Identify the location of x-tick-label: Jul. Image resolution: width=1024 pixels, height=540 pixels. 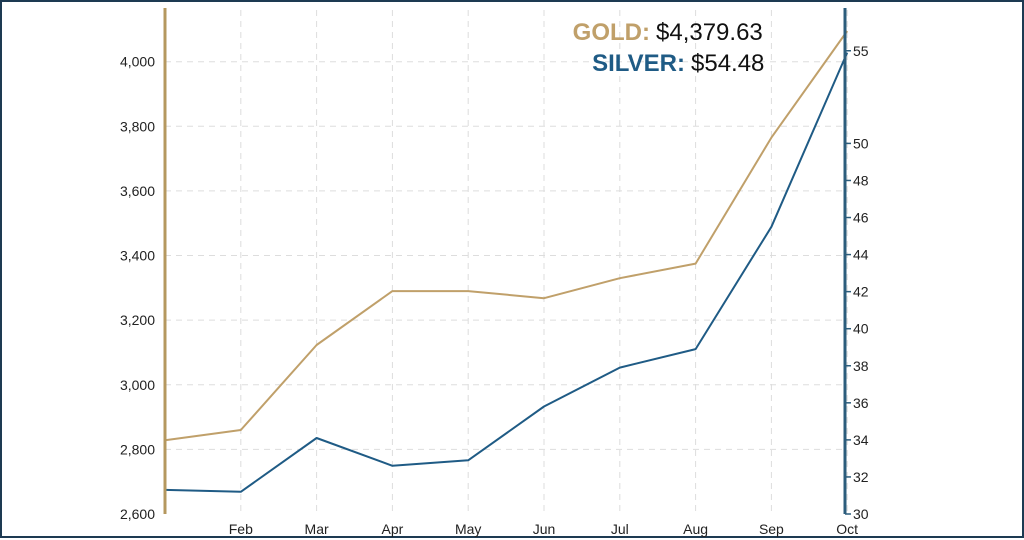
(620, 529).